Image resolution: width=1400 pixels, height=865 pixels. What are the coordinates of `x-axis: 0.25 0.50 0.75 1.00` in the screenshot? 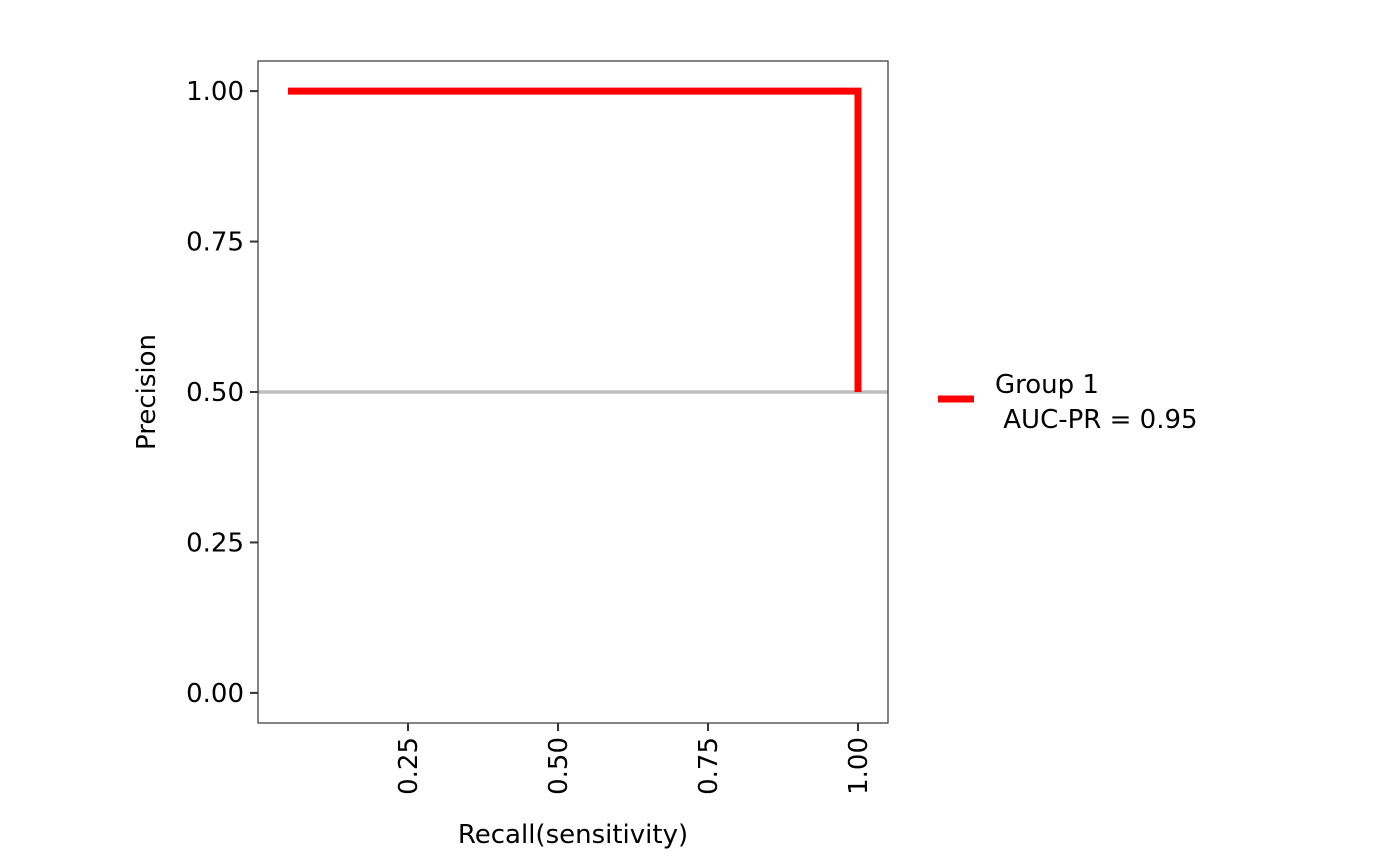 It's located at (634, 759).